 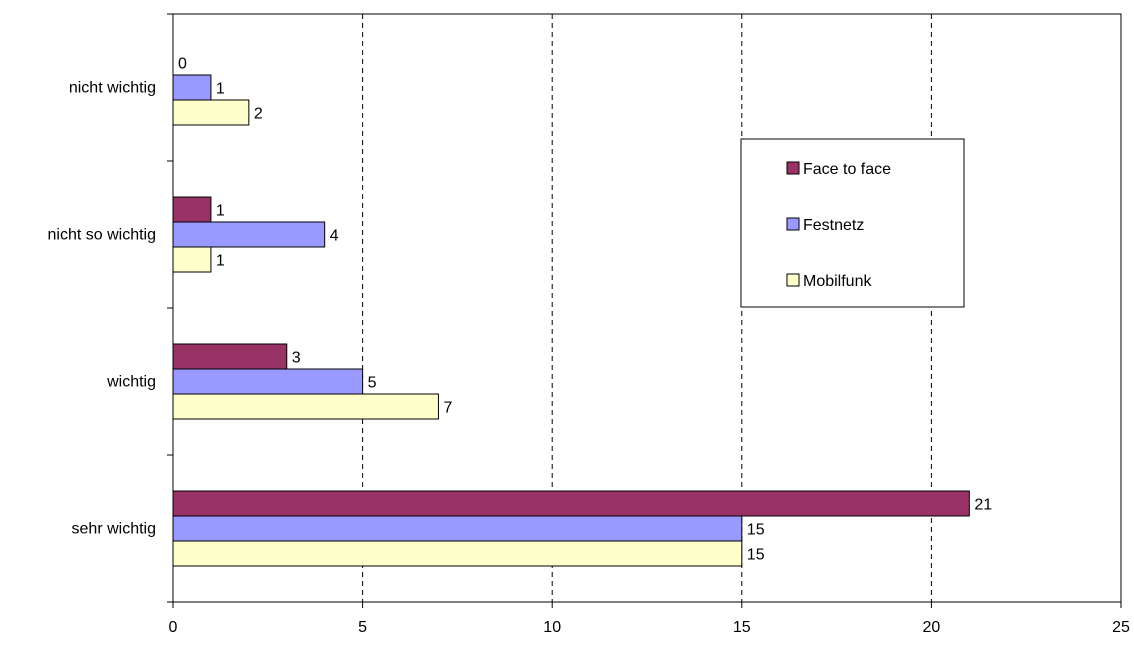 What do you see at coordinates (932, 627) in the screenshot?
I see `x-tick-label: 20` at bounding box center [932, 627].